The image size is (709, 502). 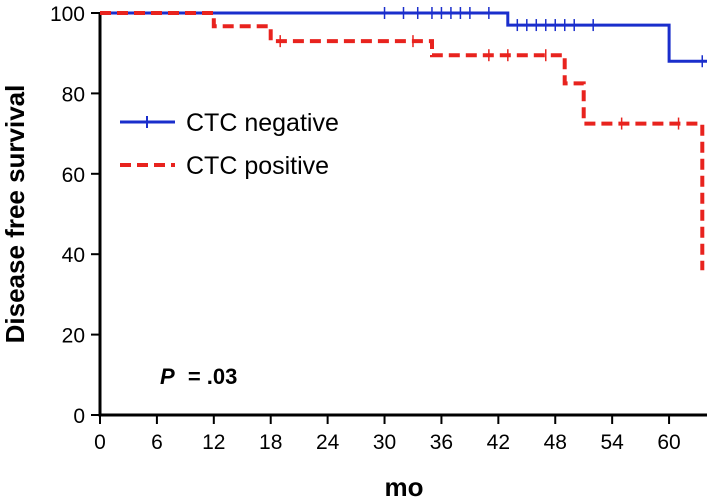 I want to click on x-tick-label: 60, so click(x=668, y=442).